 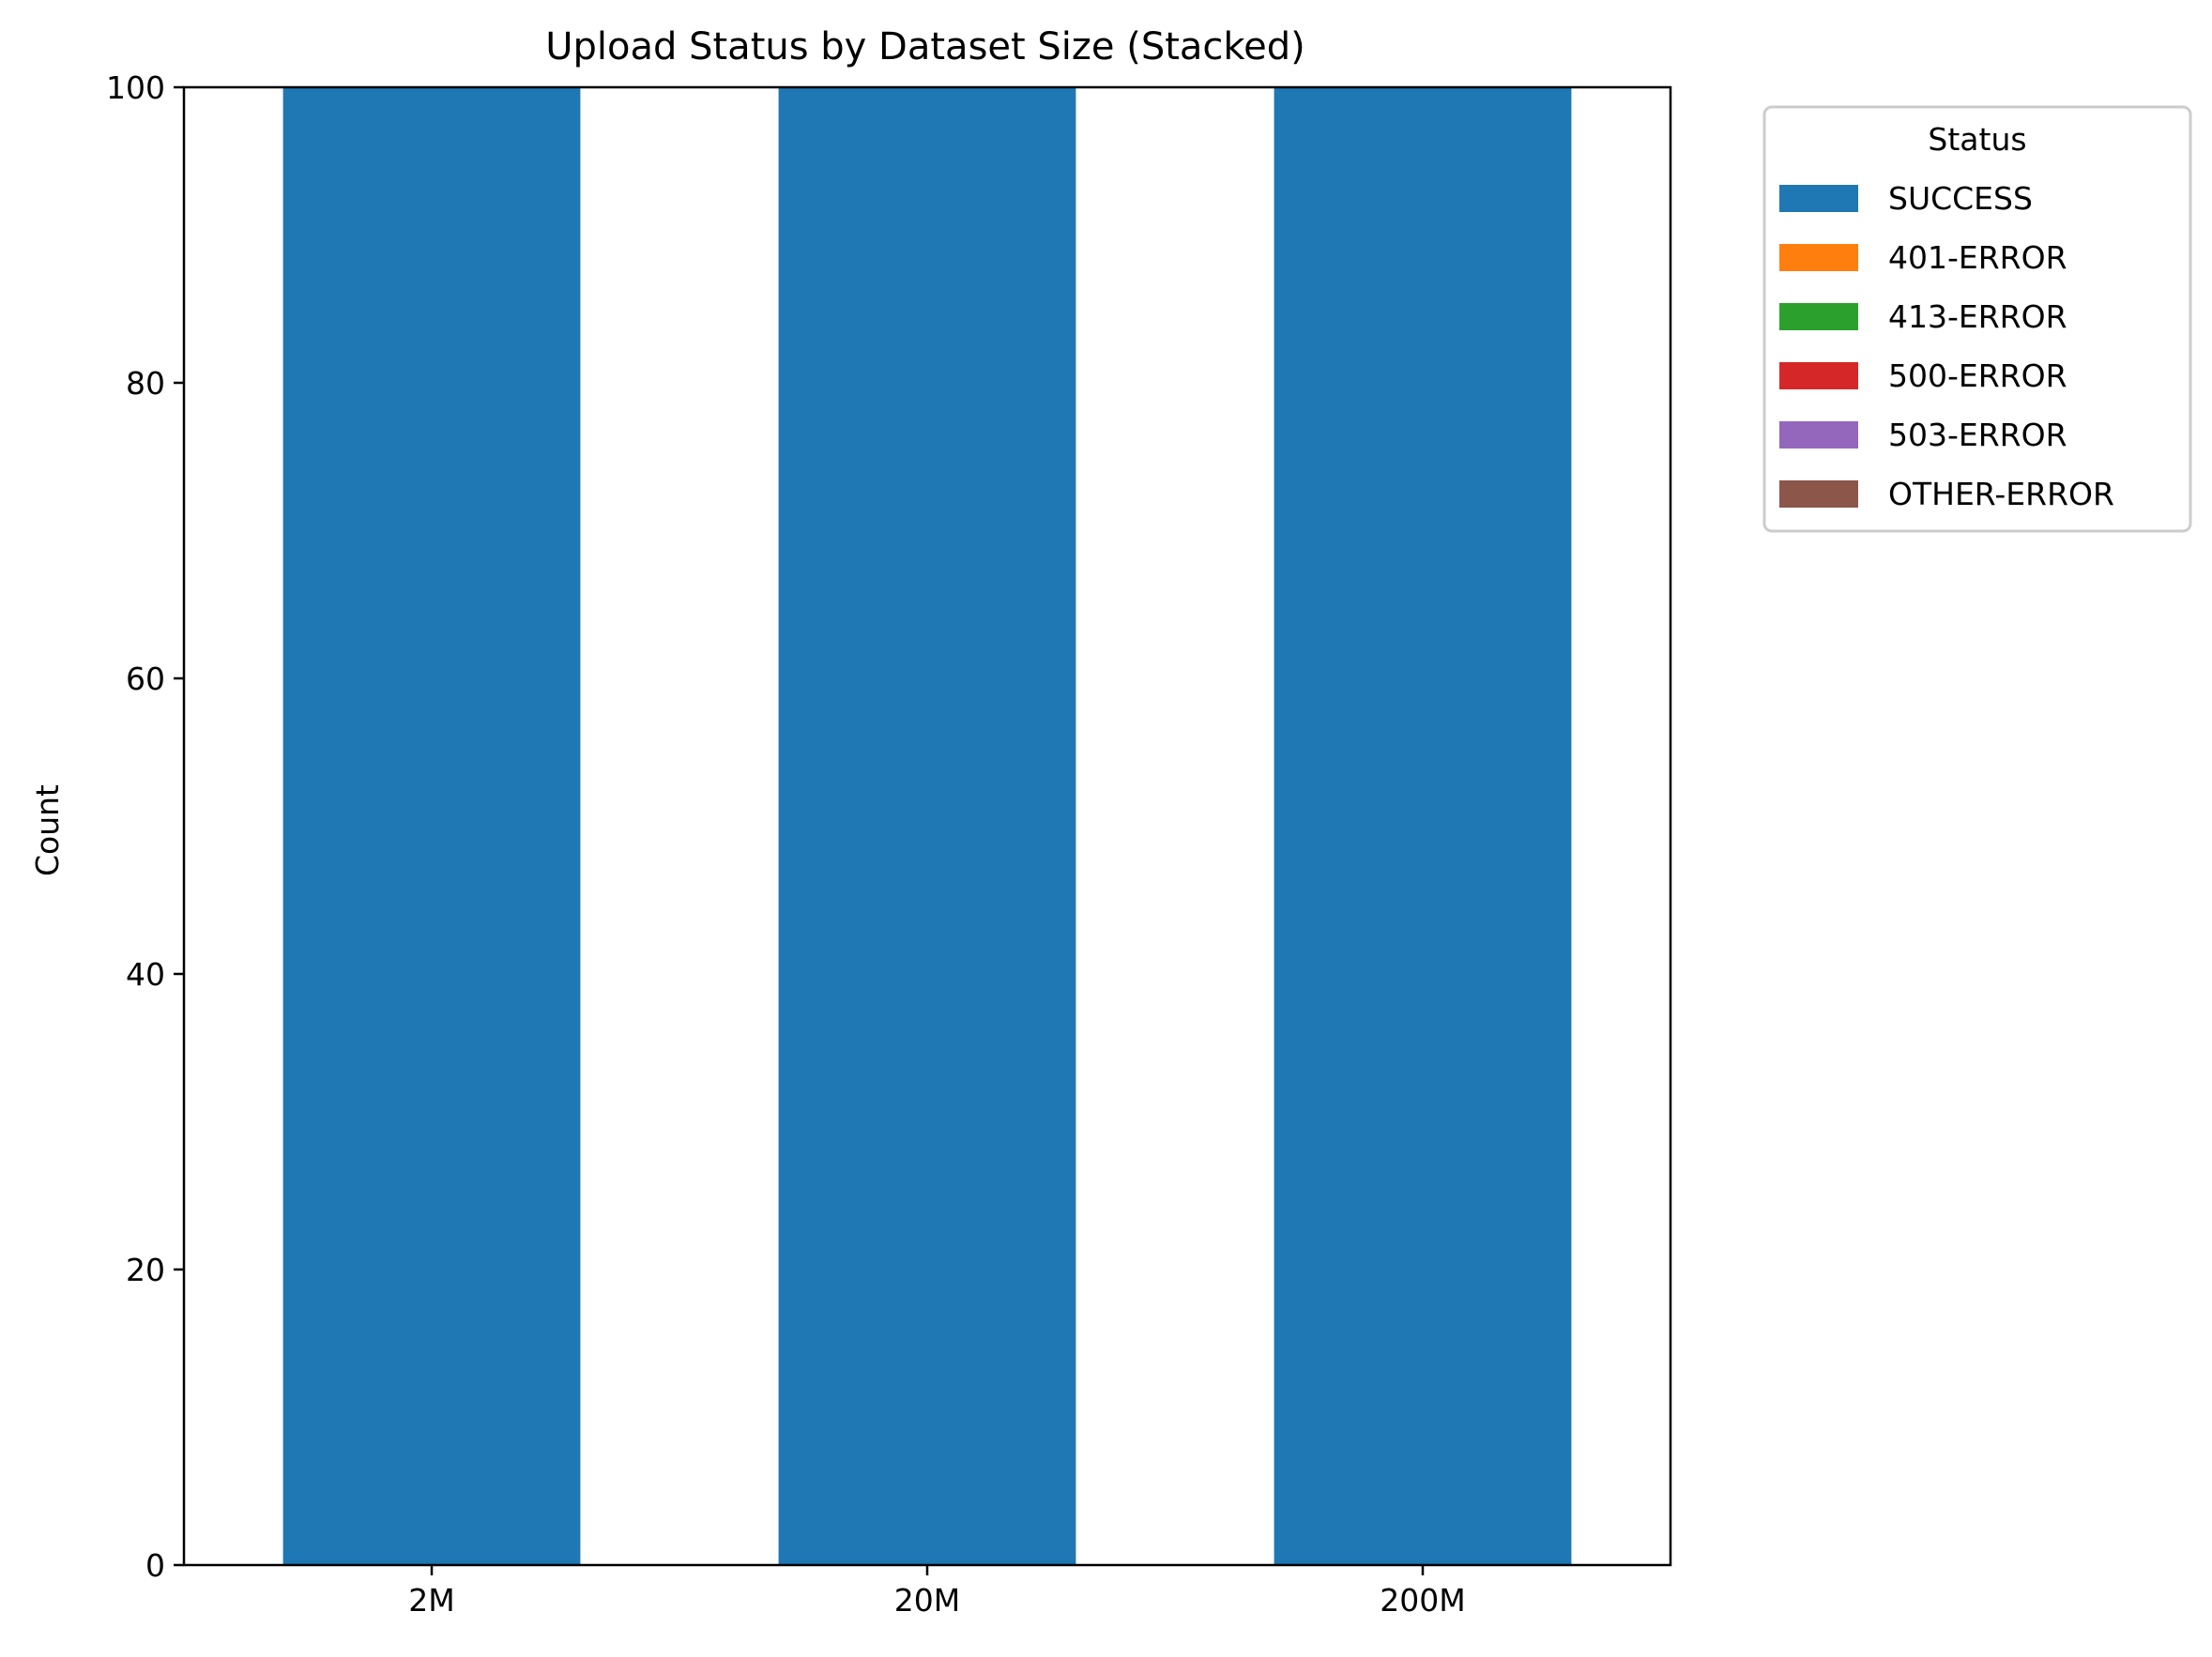 I want to click on legend-label-2: 413-ERROR, so click(x=1977, y=316).